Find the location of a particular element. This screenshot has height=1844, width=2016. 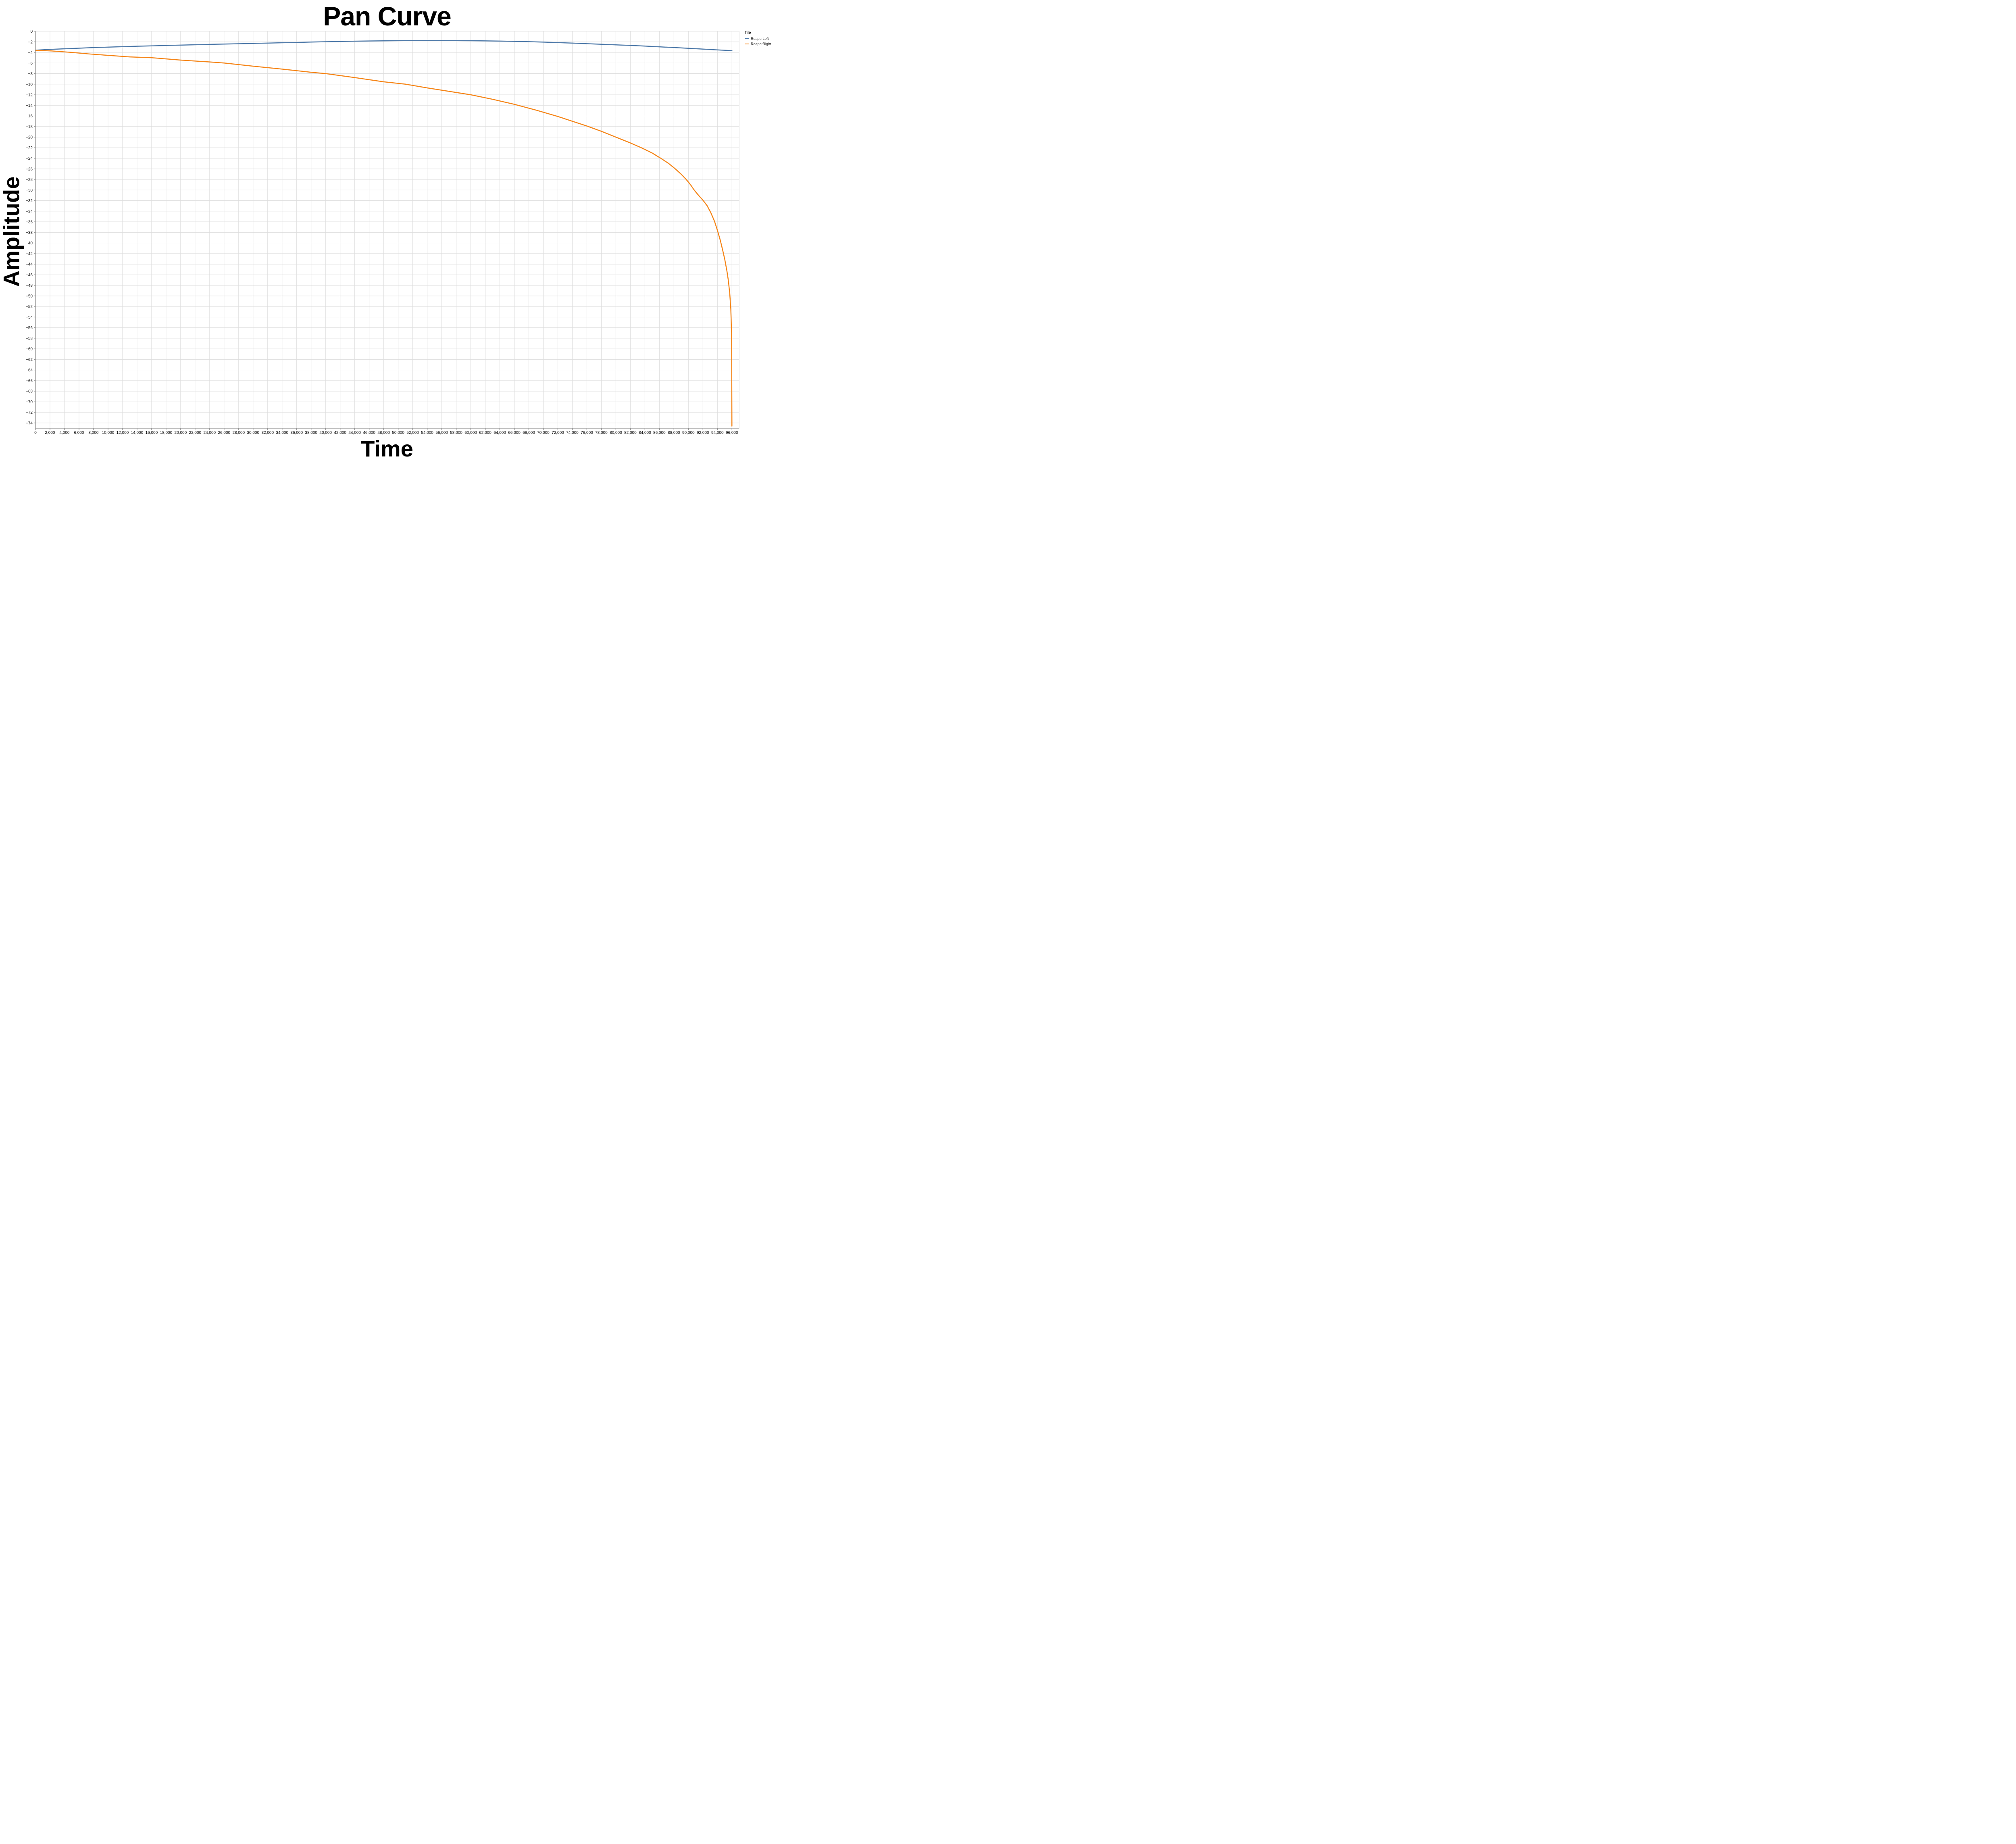

x-tick-label: 84,000 is located at coordinates (645, 433).